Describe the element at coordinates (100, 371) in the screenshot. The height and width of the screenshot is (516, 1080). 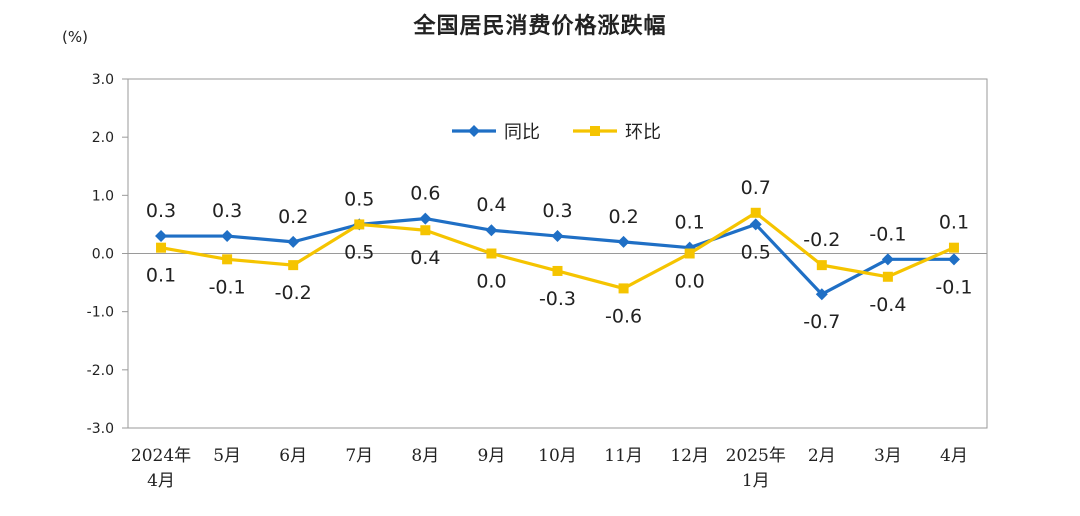
I see `y-tick-label: -2.0` at that location.